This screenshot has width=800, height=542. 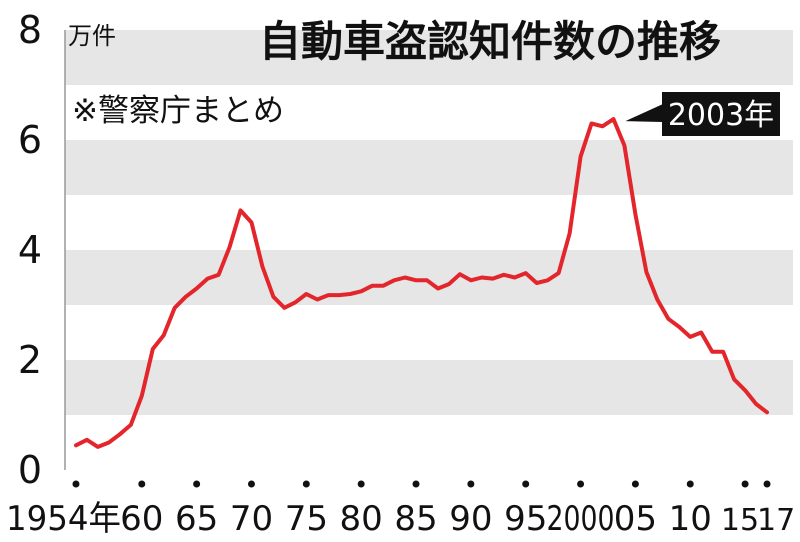 What do you see at coordinates (690, 519) in the screenshot?
I see `x-tick-label: 10` at bounding box center [690, 519].